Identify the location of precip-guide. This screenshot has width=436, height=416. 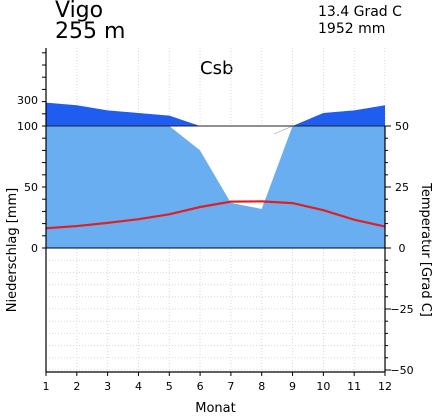
(283, 130).